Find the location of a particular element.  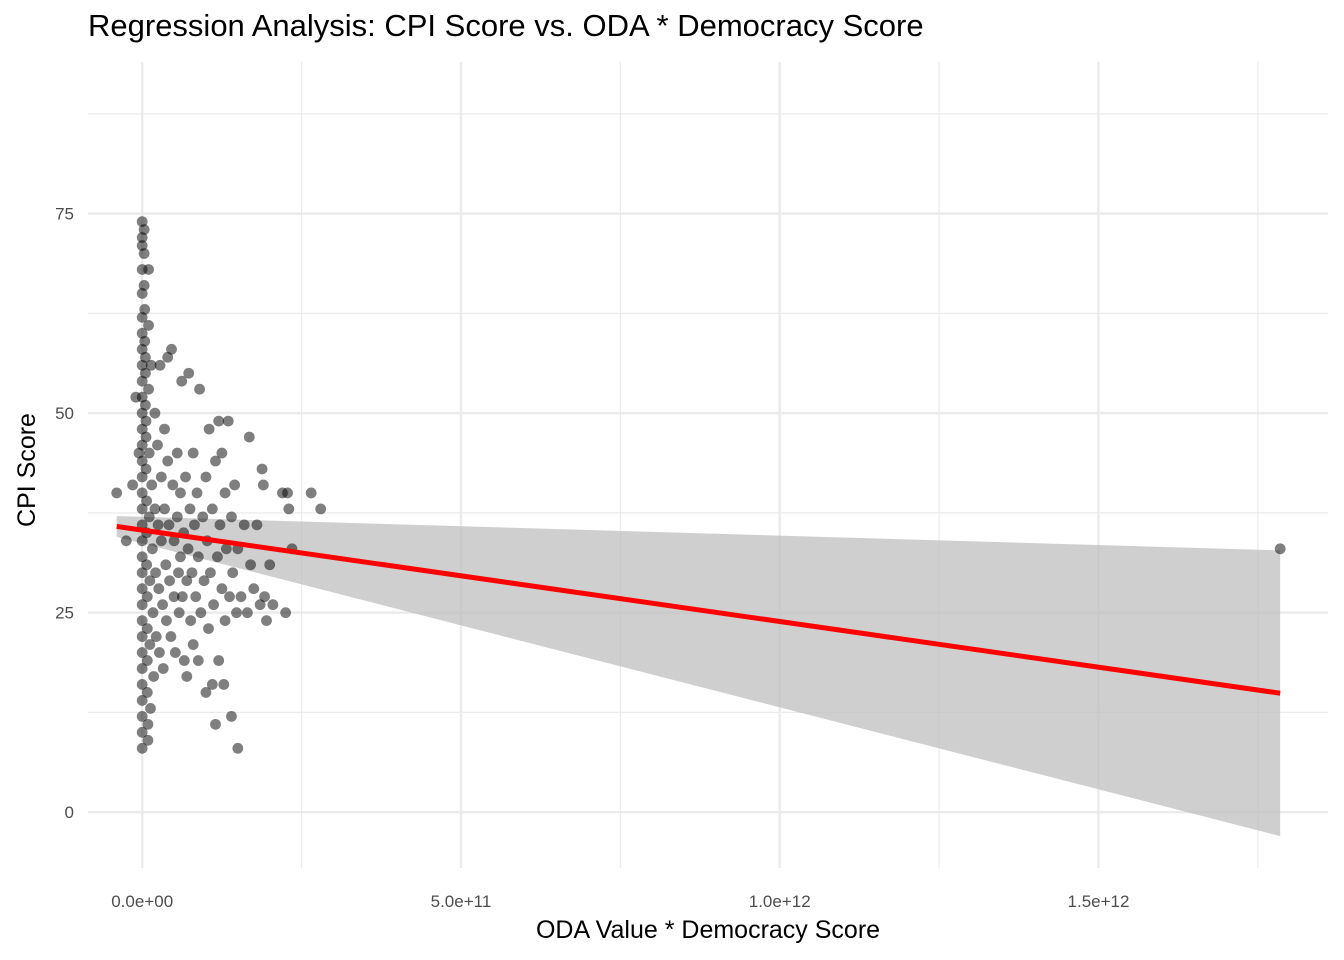

y-axis-ticks: 0 25 50 75 is located at coordinates (64, 514).